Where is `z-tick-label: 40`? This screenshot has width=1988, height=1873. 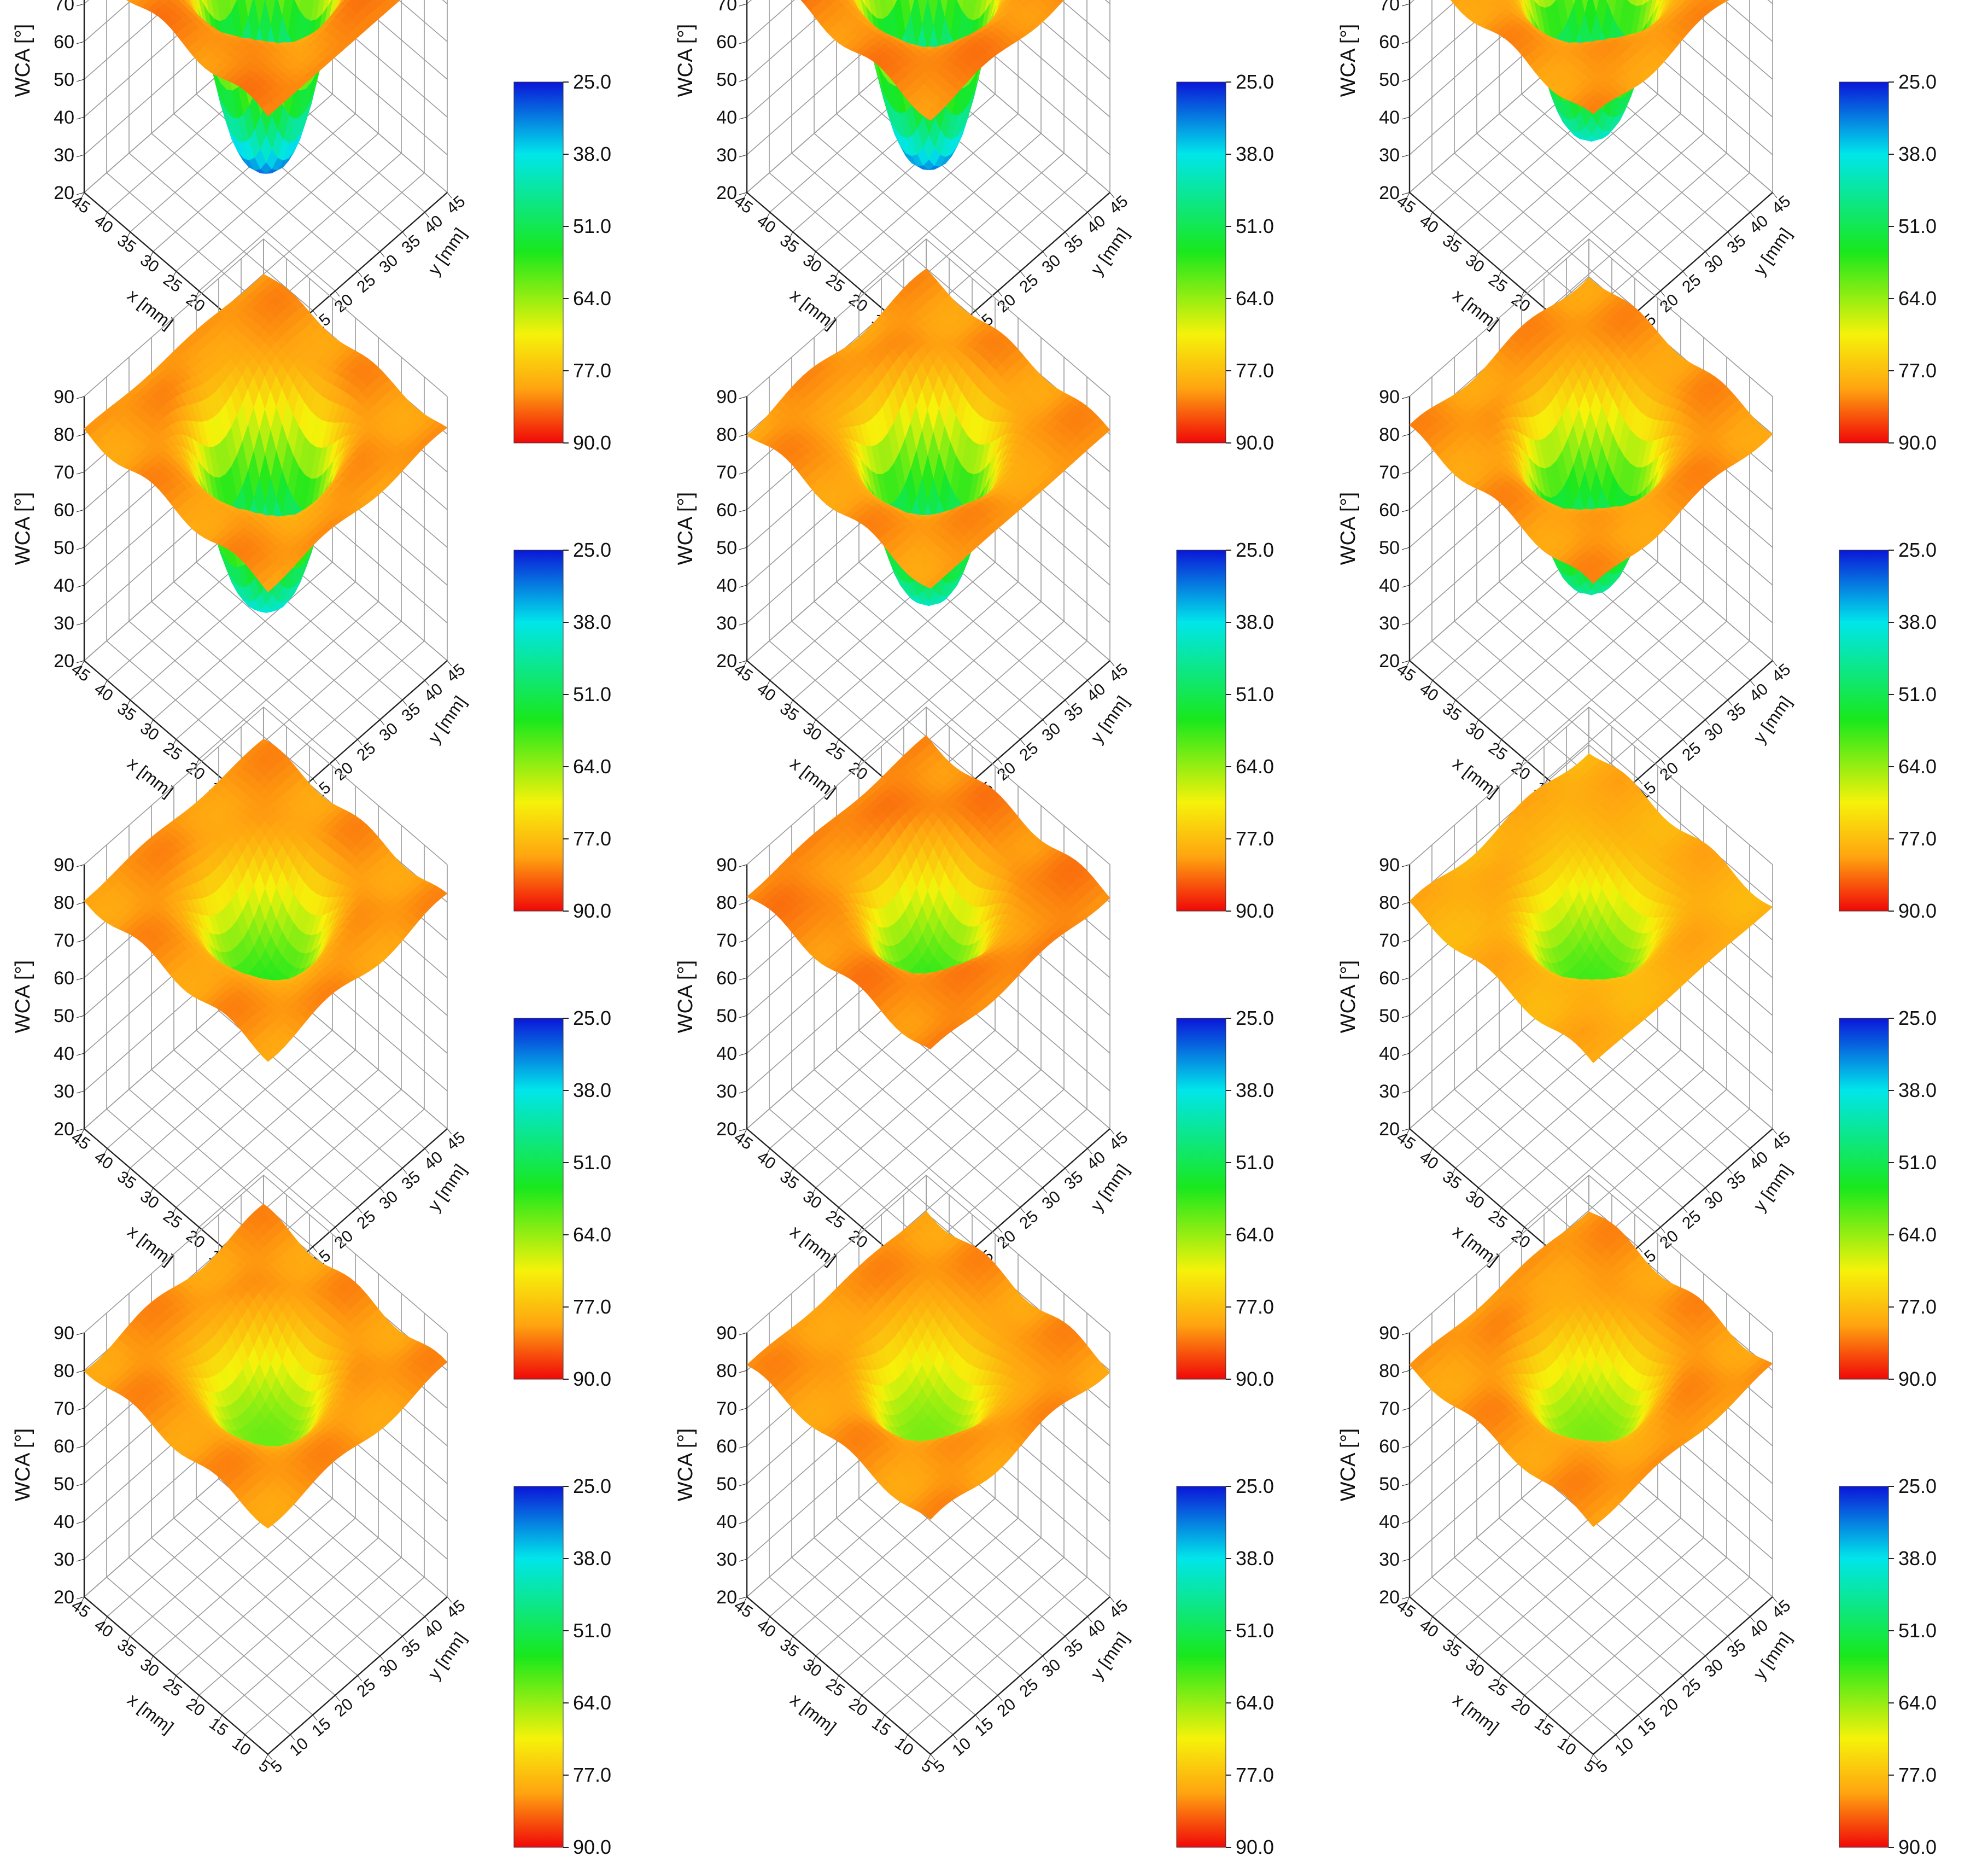 z-tick-label: 40 is located at coordinates (1389, 117).